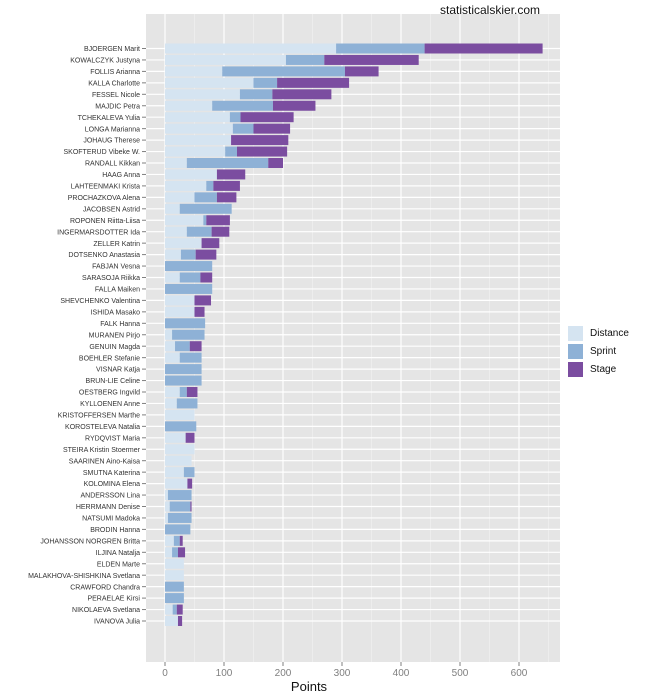 This screenshot has width=650, height=700. Describe the element at coordinates (117, 622) in the screenshot. I see `y-tick-label: IVANOVA Julia` at that location.